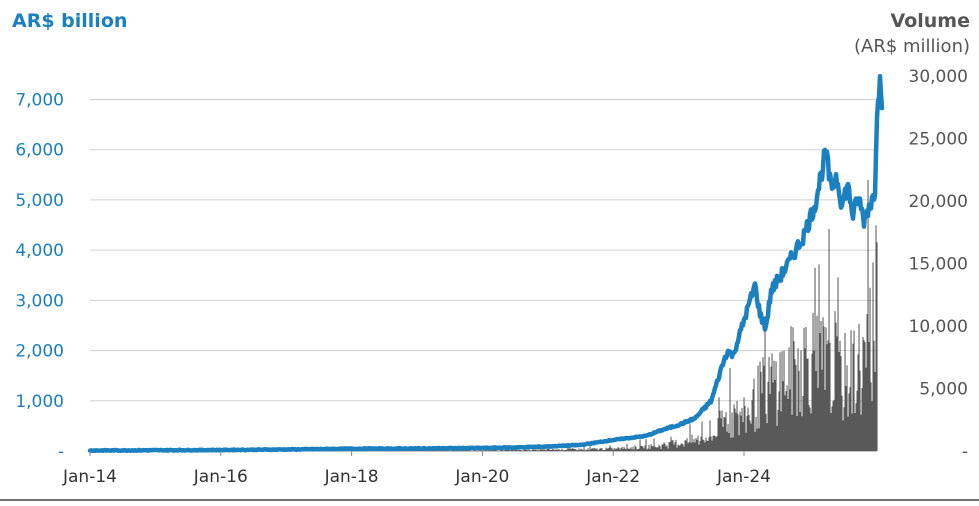 This screenshot has height=506, width=979. What do you see at coordinates (39, 402) in the screenshot?
I see `left-tick-label: 1,000` at bounding box center [39, 402].